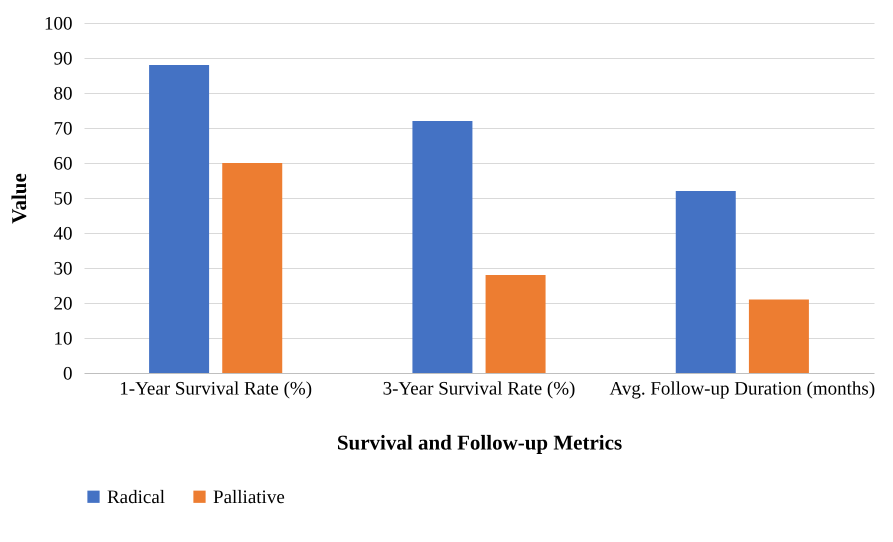 The width and height of the screenshot is (893, 542). I want to click on y-tick-label: 20, so click(63, 304).